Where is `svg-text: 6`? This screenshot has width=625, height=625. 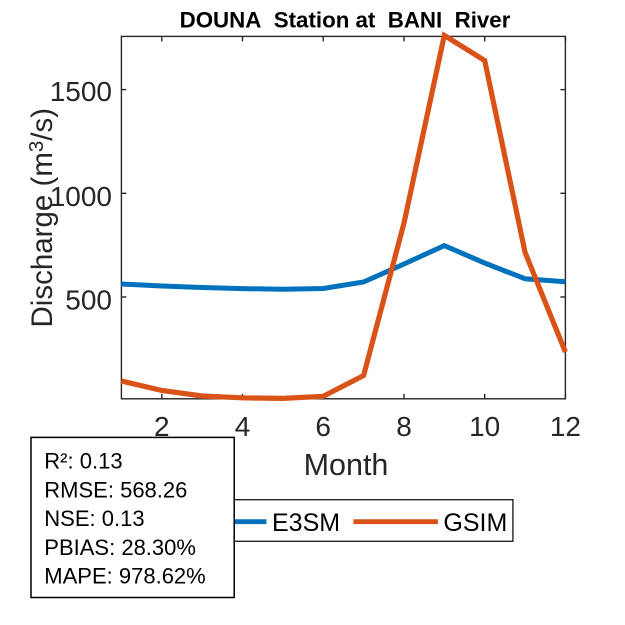 svg-text: 6 is located at coordinates (323, 426).